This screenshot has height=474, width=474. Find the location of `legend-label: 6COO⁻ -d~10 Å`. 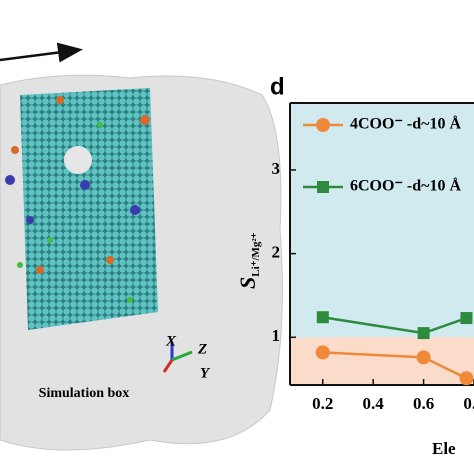

legend-label: 6COO⁻ -d~10 Å is located at coordinates (405, 186).